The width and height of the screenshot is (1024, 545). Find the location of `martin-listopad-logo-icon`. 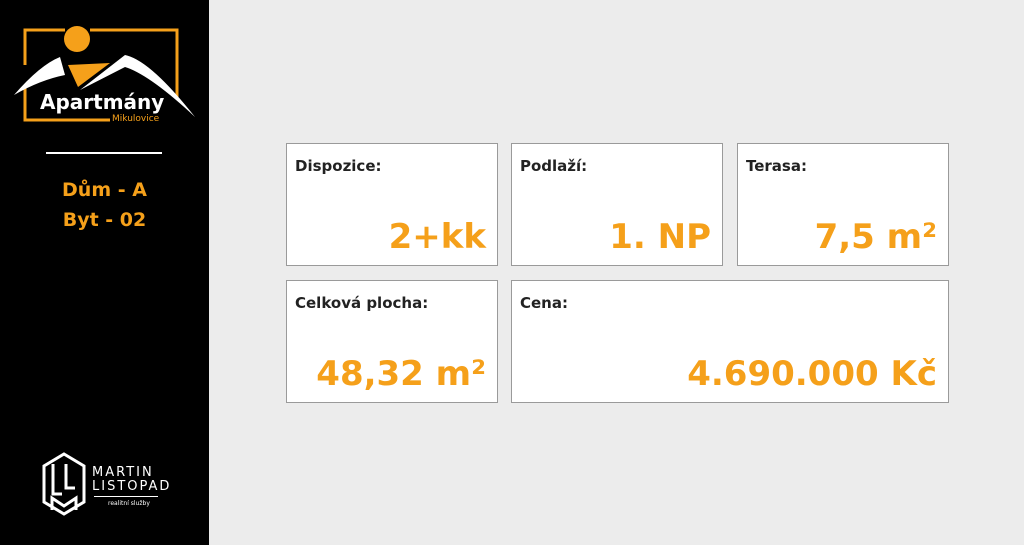

martin-listopad-logo-icon is located at coordinates (64, 484).